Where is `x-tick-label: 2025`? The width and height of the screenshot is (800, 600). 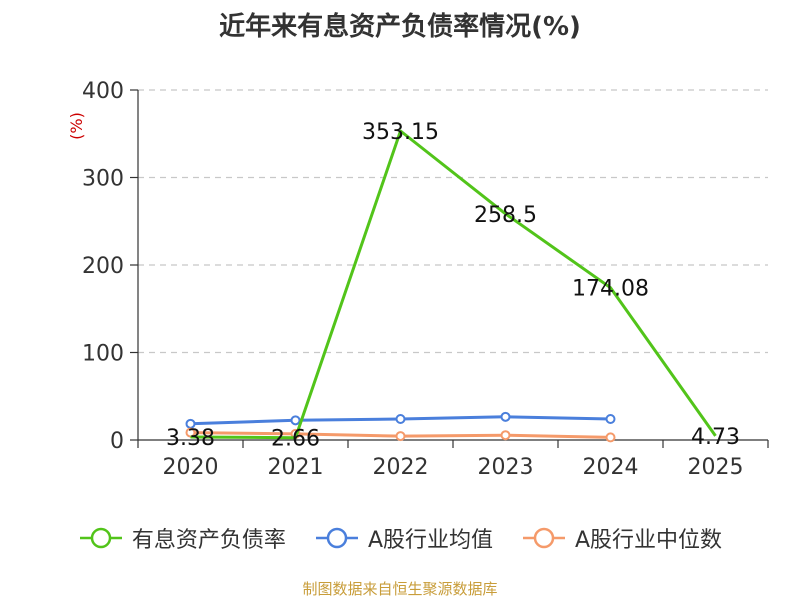
x-tick-label: 2025 is located at coordinates (716, 467).